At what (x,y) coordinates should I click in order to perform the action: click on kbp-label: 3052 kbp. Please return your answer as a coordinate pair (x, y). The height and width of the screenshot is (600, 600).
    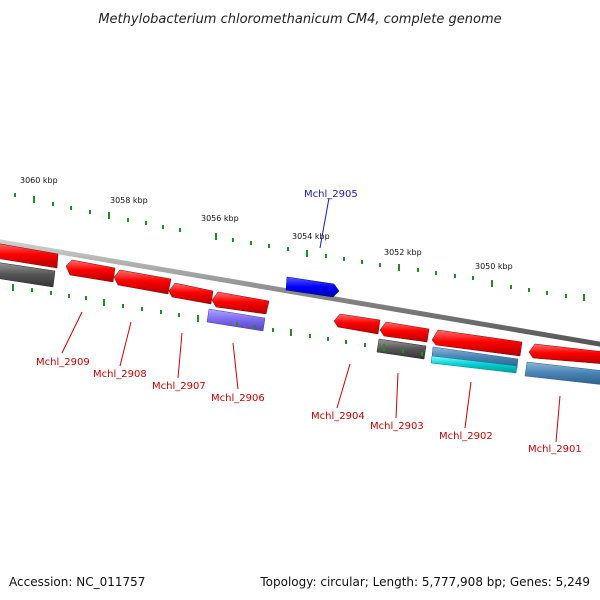
    Looking at the image, I should click on (403, 252).